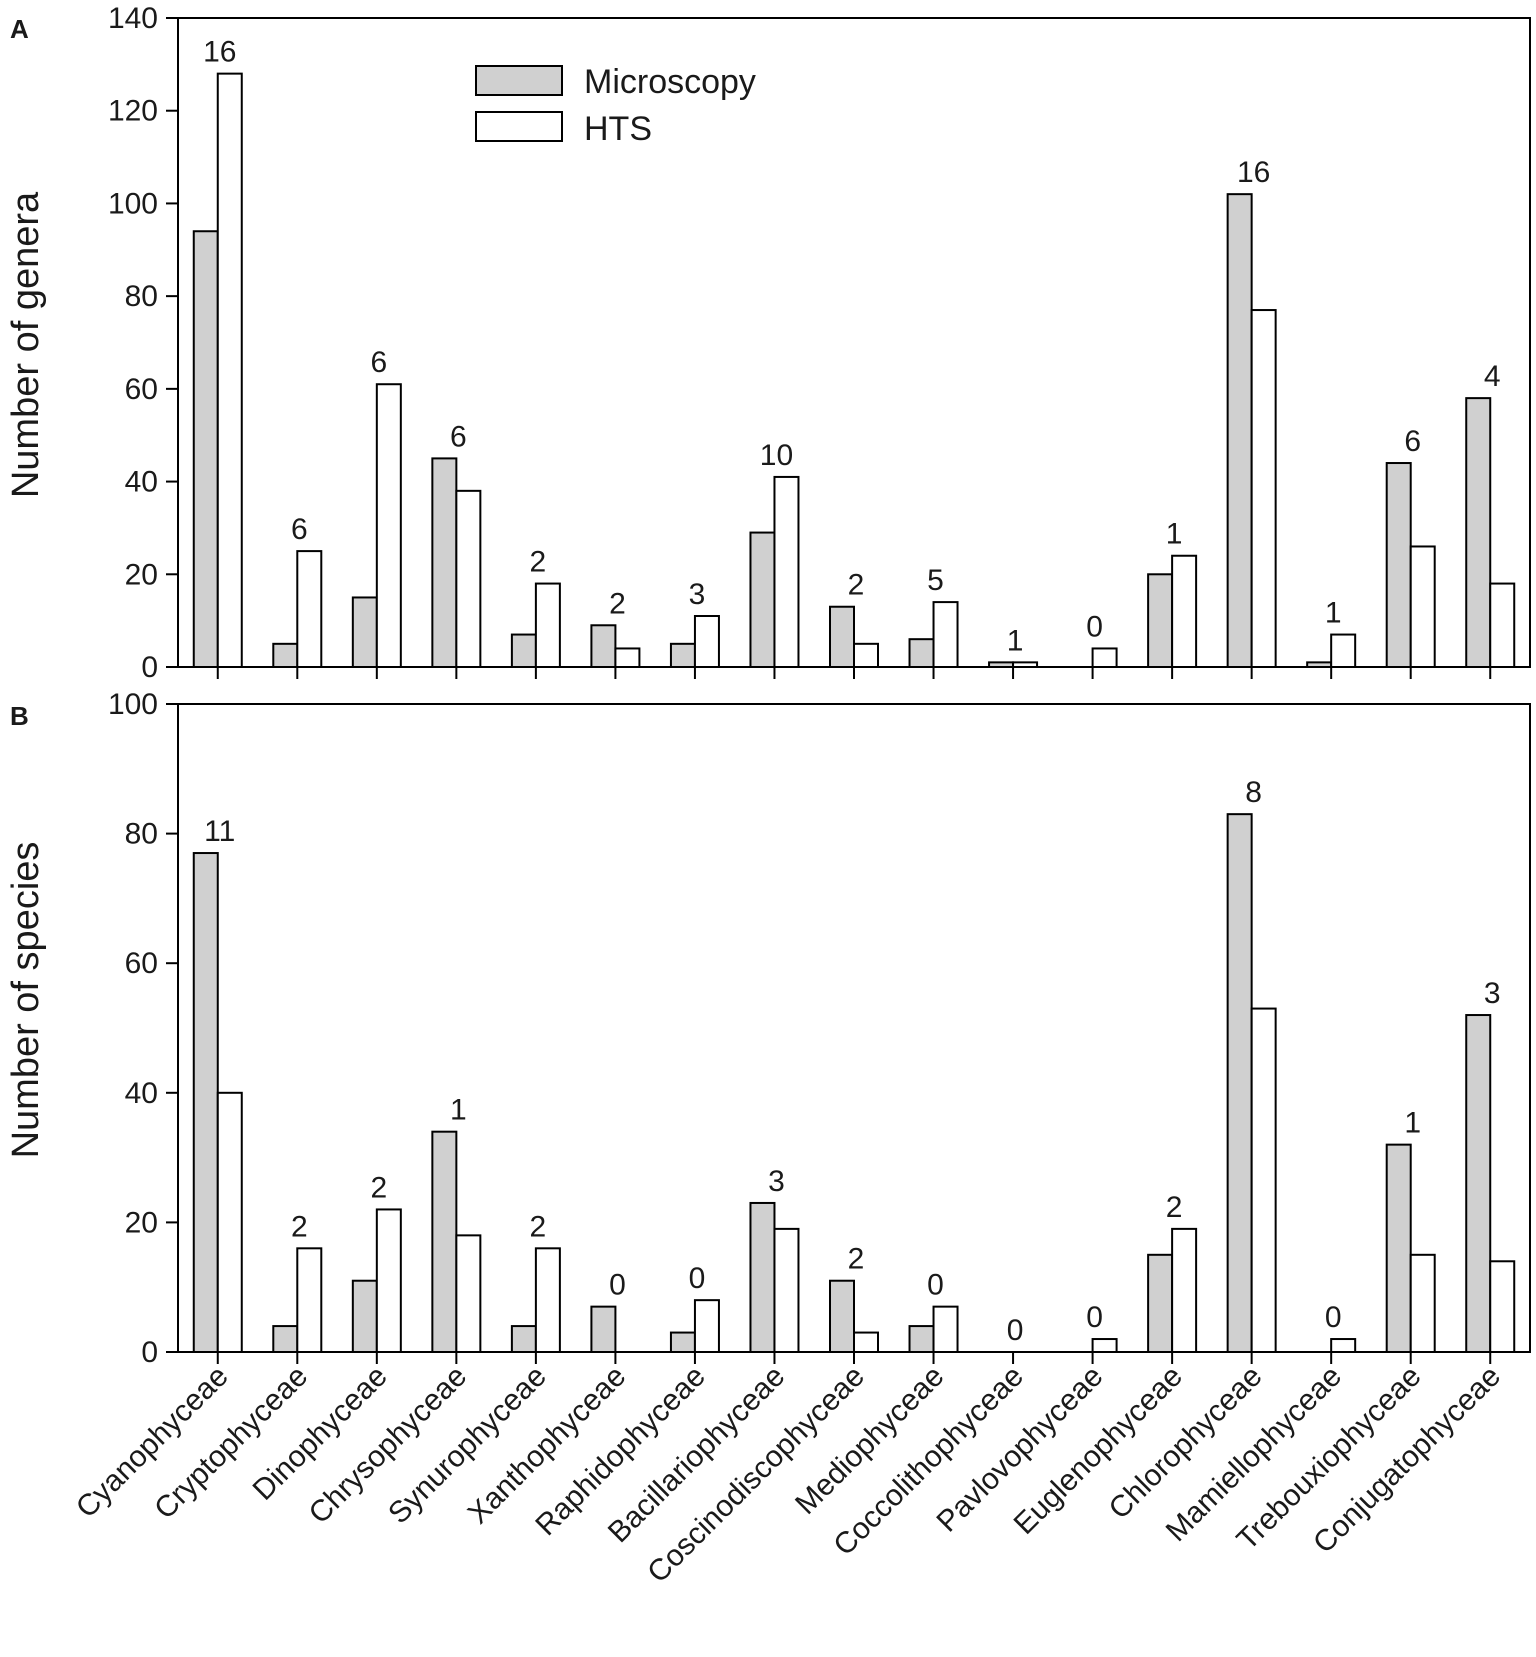 Image resolution: width=1536 pixels, height=1657 pixels. What do you see at coordinates (26, 1000) in the screenshot?
I see `panel-b-y-axis-title: Number of species` at bounding box center [26, 1000].